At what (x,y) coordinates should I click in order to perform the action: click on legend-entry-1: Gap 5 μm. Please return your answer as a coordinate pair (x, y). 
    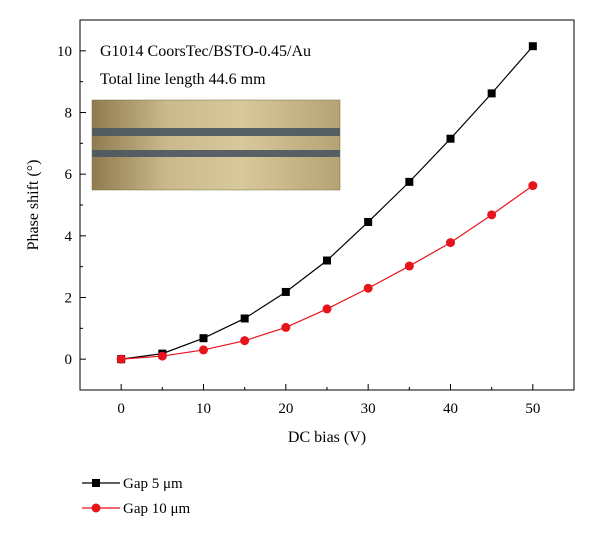
    Looking at the image, I should click on (132, 484).